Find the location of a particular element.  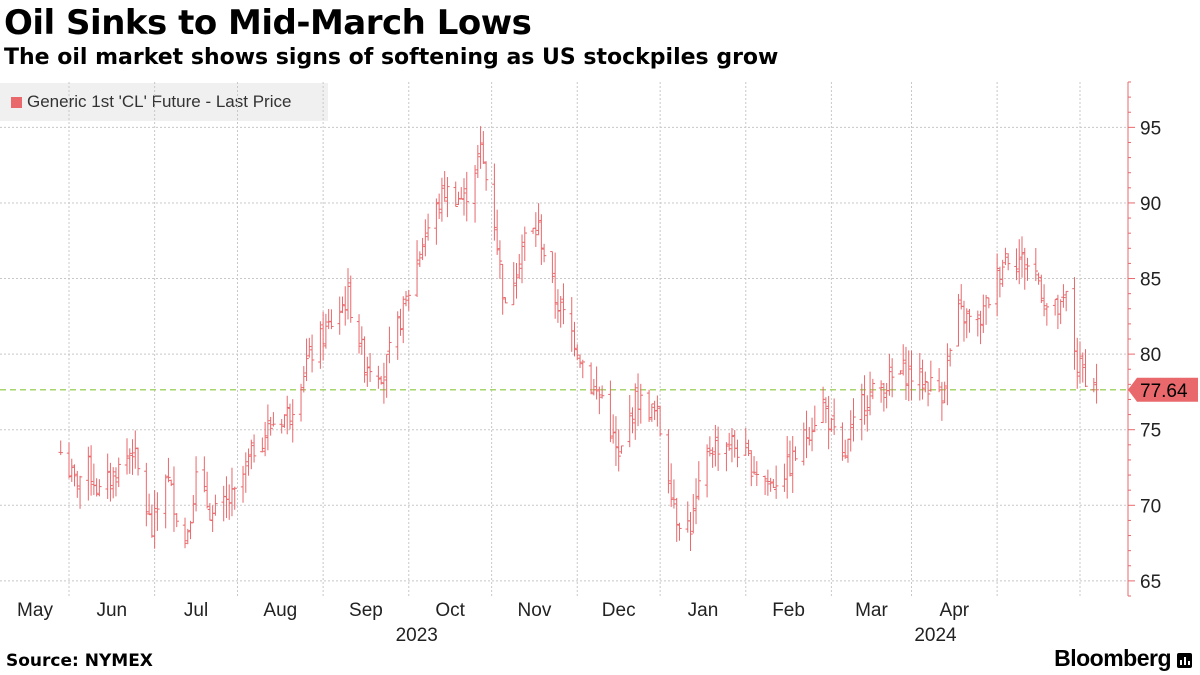

x-year-label: 2023 is located at coordinates (417, 635).